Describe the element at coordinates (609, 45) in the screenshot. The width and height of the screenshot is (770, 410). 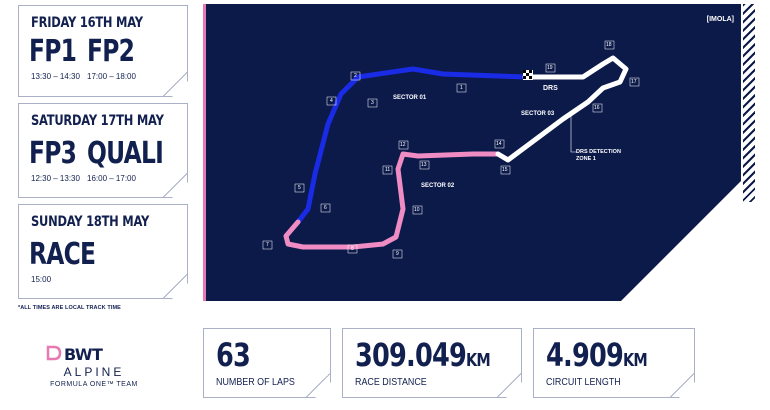
I see `turn-18: 18` at that location.